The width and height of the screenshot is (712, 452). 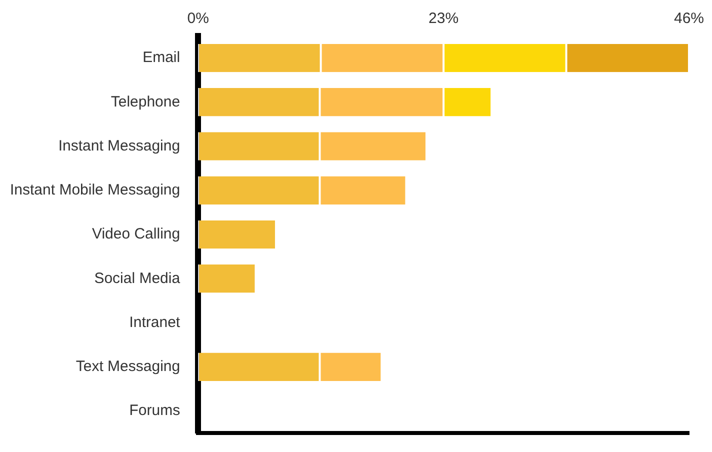 I want to click on x-tick-label: 0%, so click(x=198, y=19).